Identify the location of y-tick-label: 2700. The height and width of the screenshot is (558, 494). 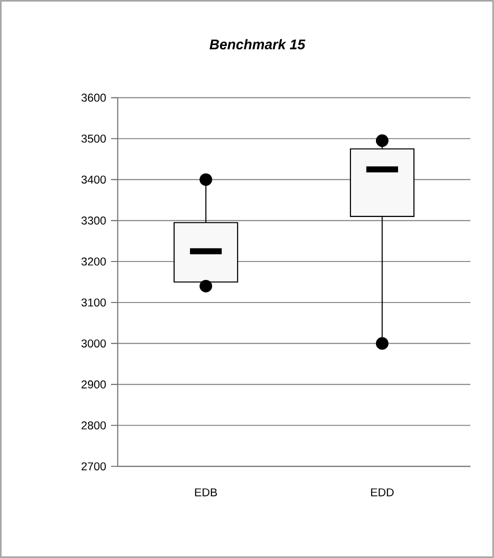
(94, 466).